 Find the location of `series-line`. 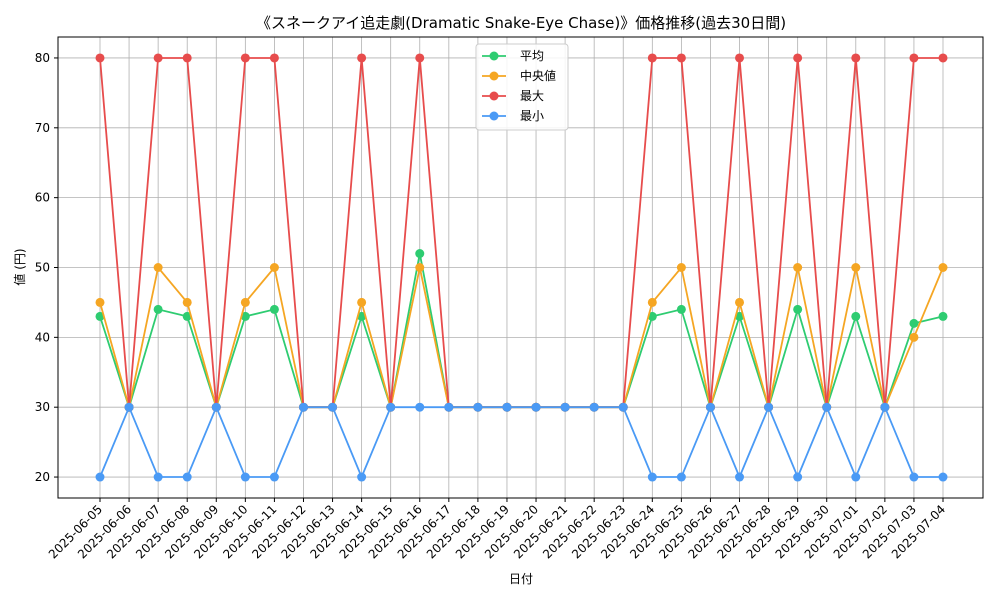

series-line is located at coordinates (521, 442).